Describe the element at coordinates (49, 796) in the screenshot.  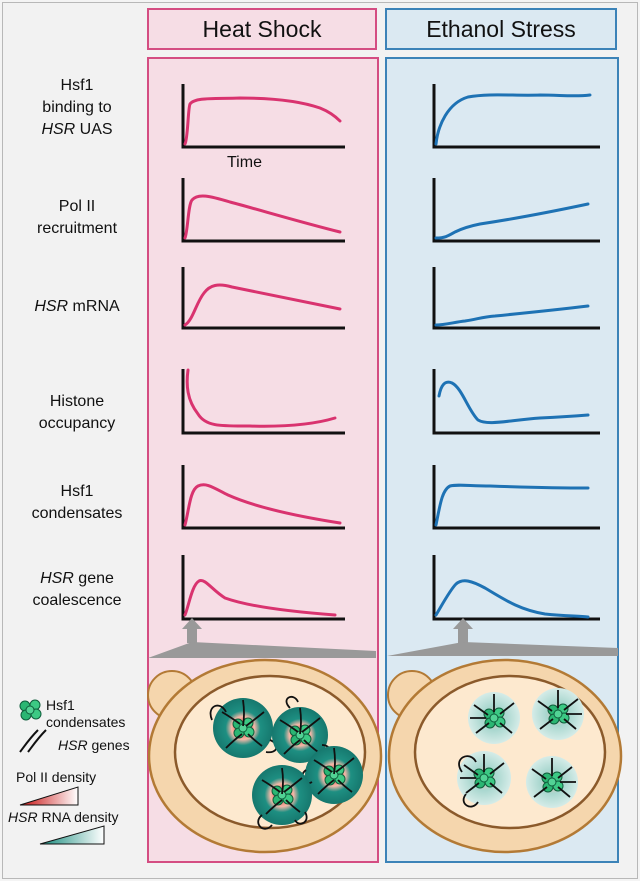
I see `legend-pol2-gradient` at that location.